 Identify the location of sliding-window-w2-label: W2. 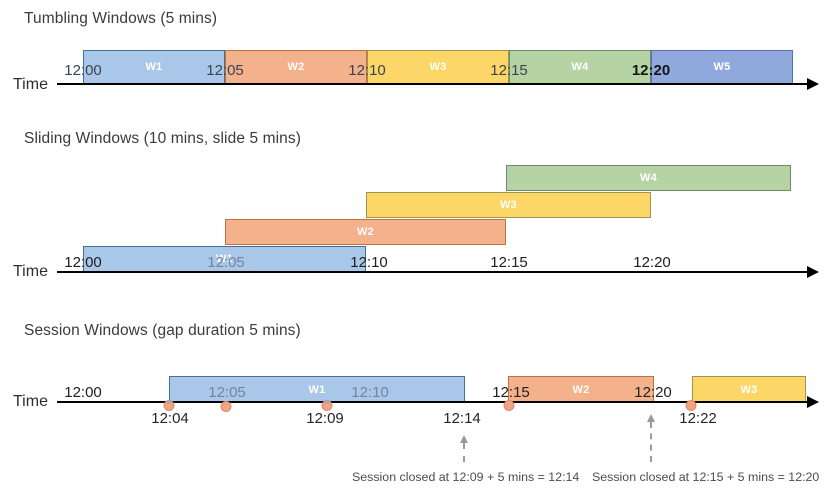
(365, 232).